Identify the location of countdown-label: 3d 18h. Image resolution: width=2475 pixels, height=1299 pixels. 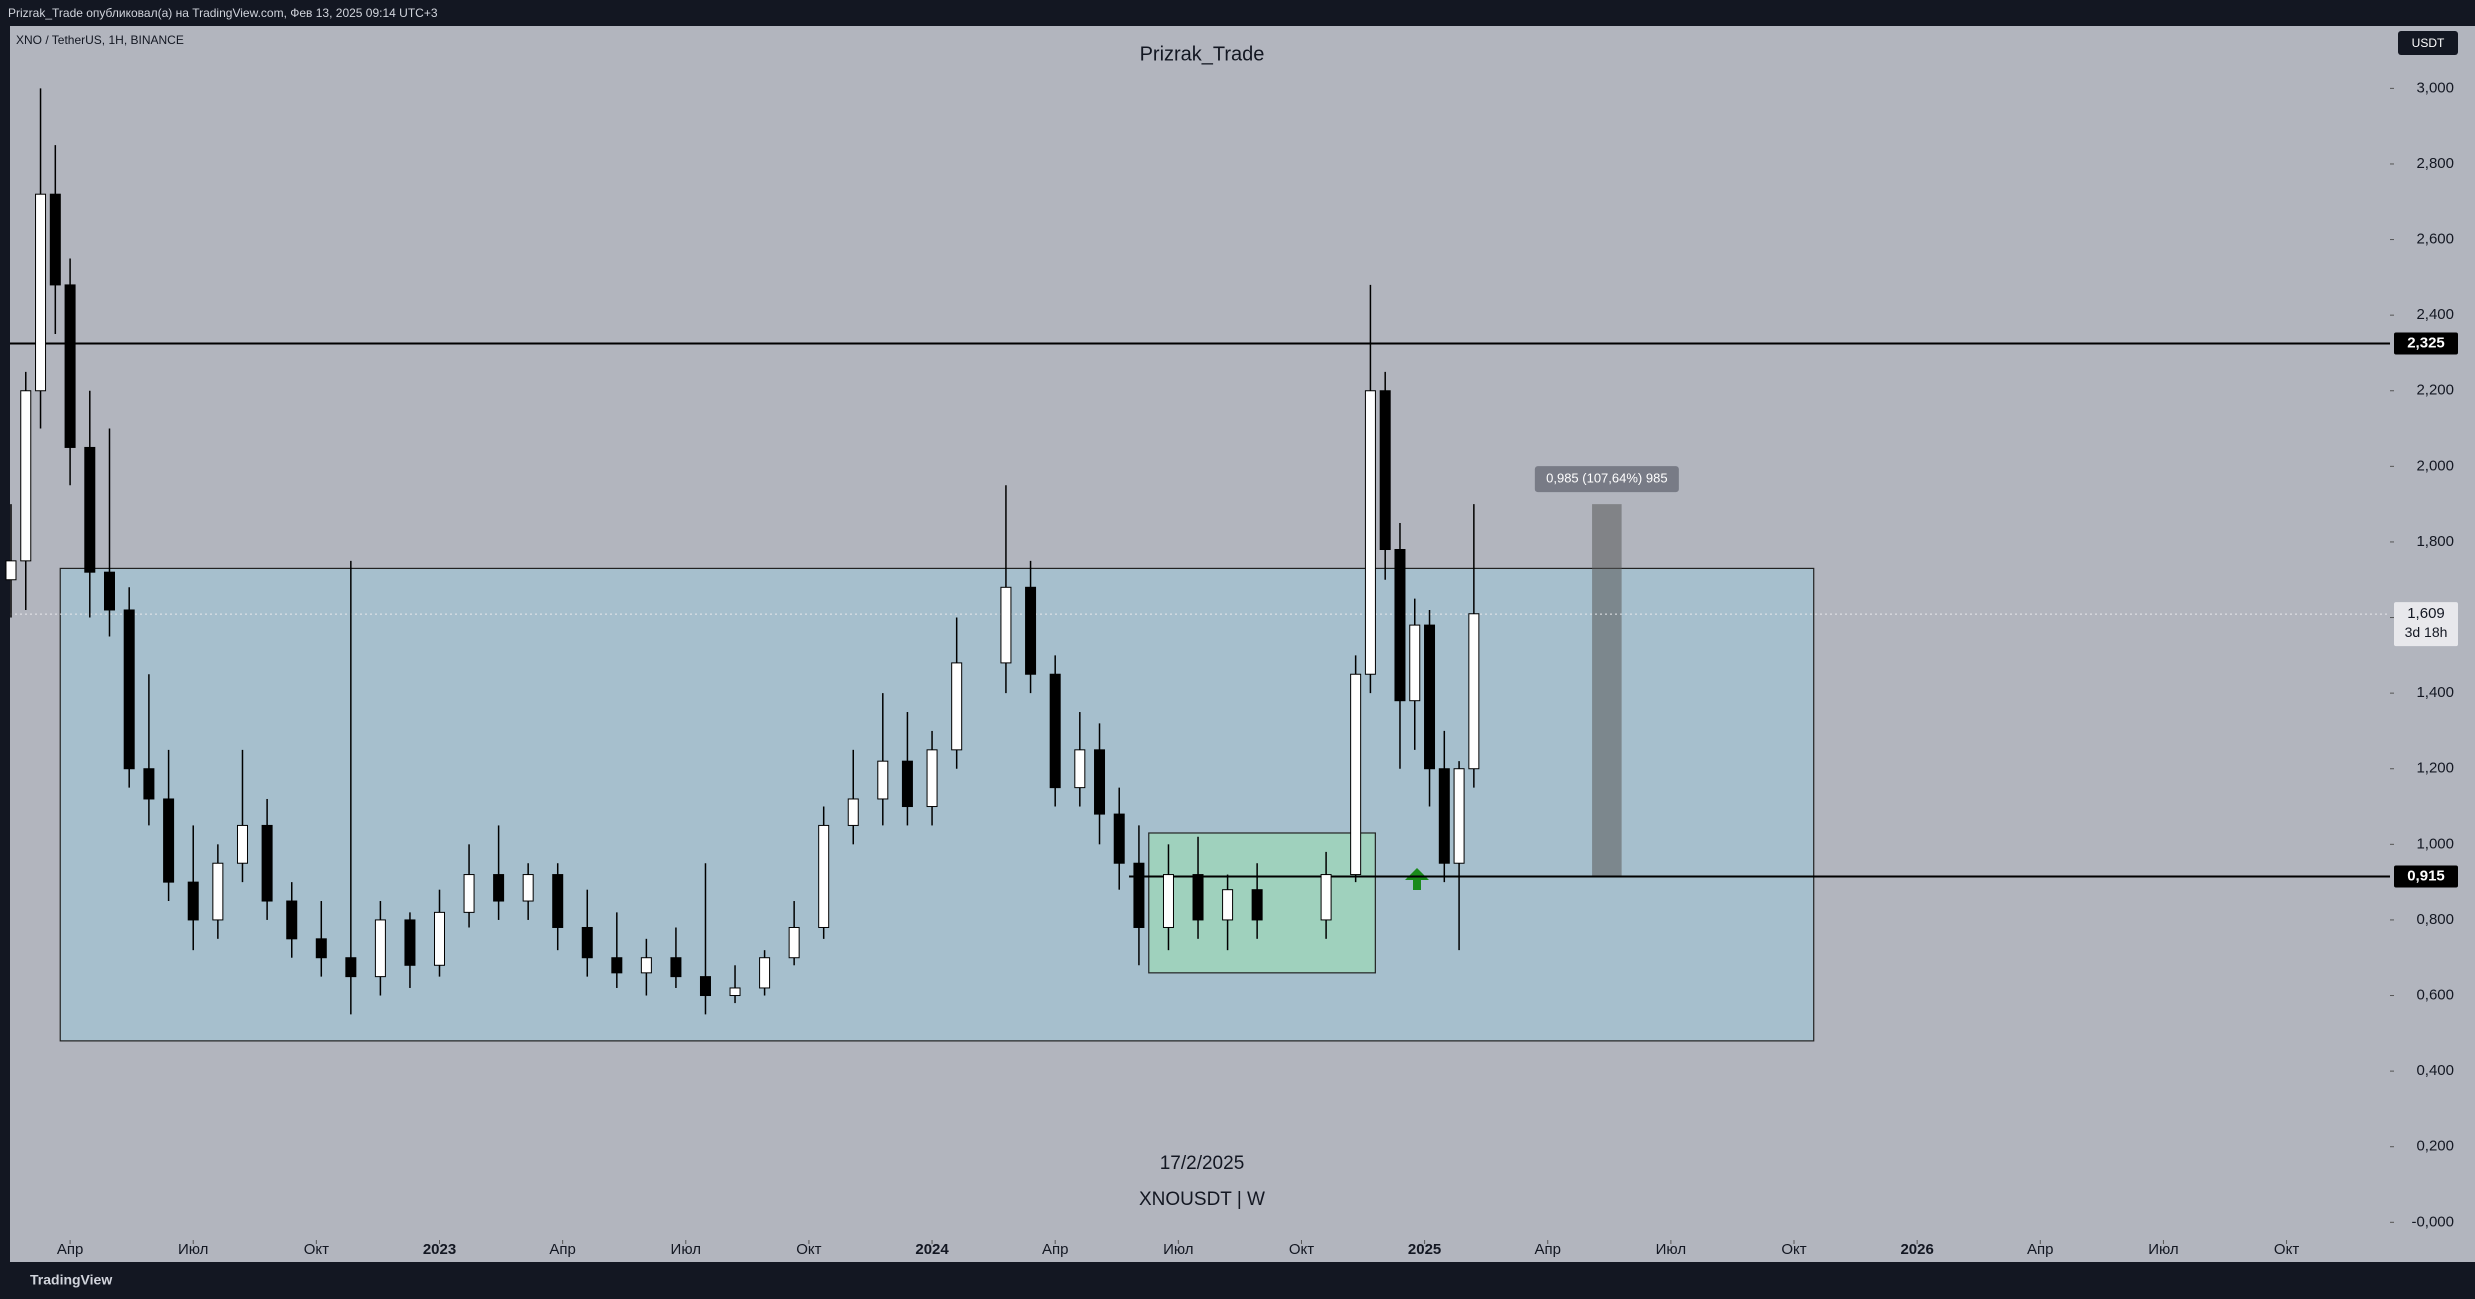
(2426, 632).